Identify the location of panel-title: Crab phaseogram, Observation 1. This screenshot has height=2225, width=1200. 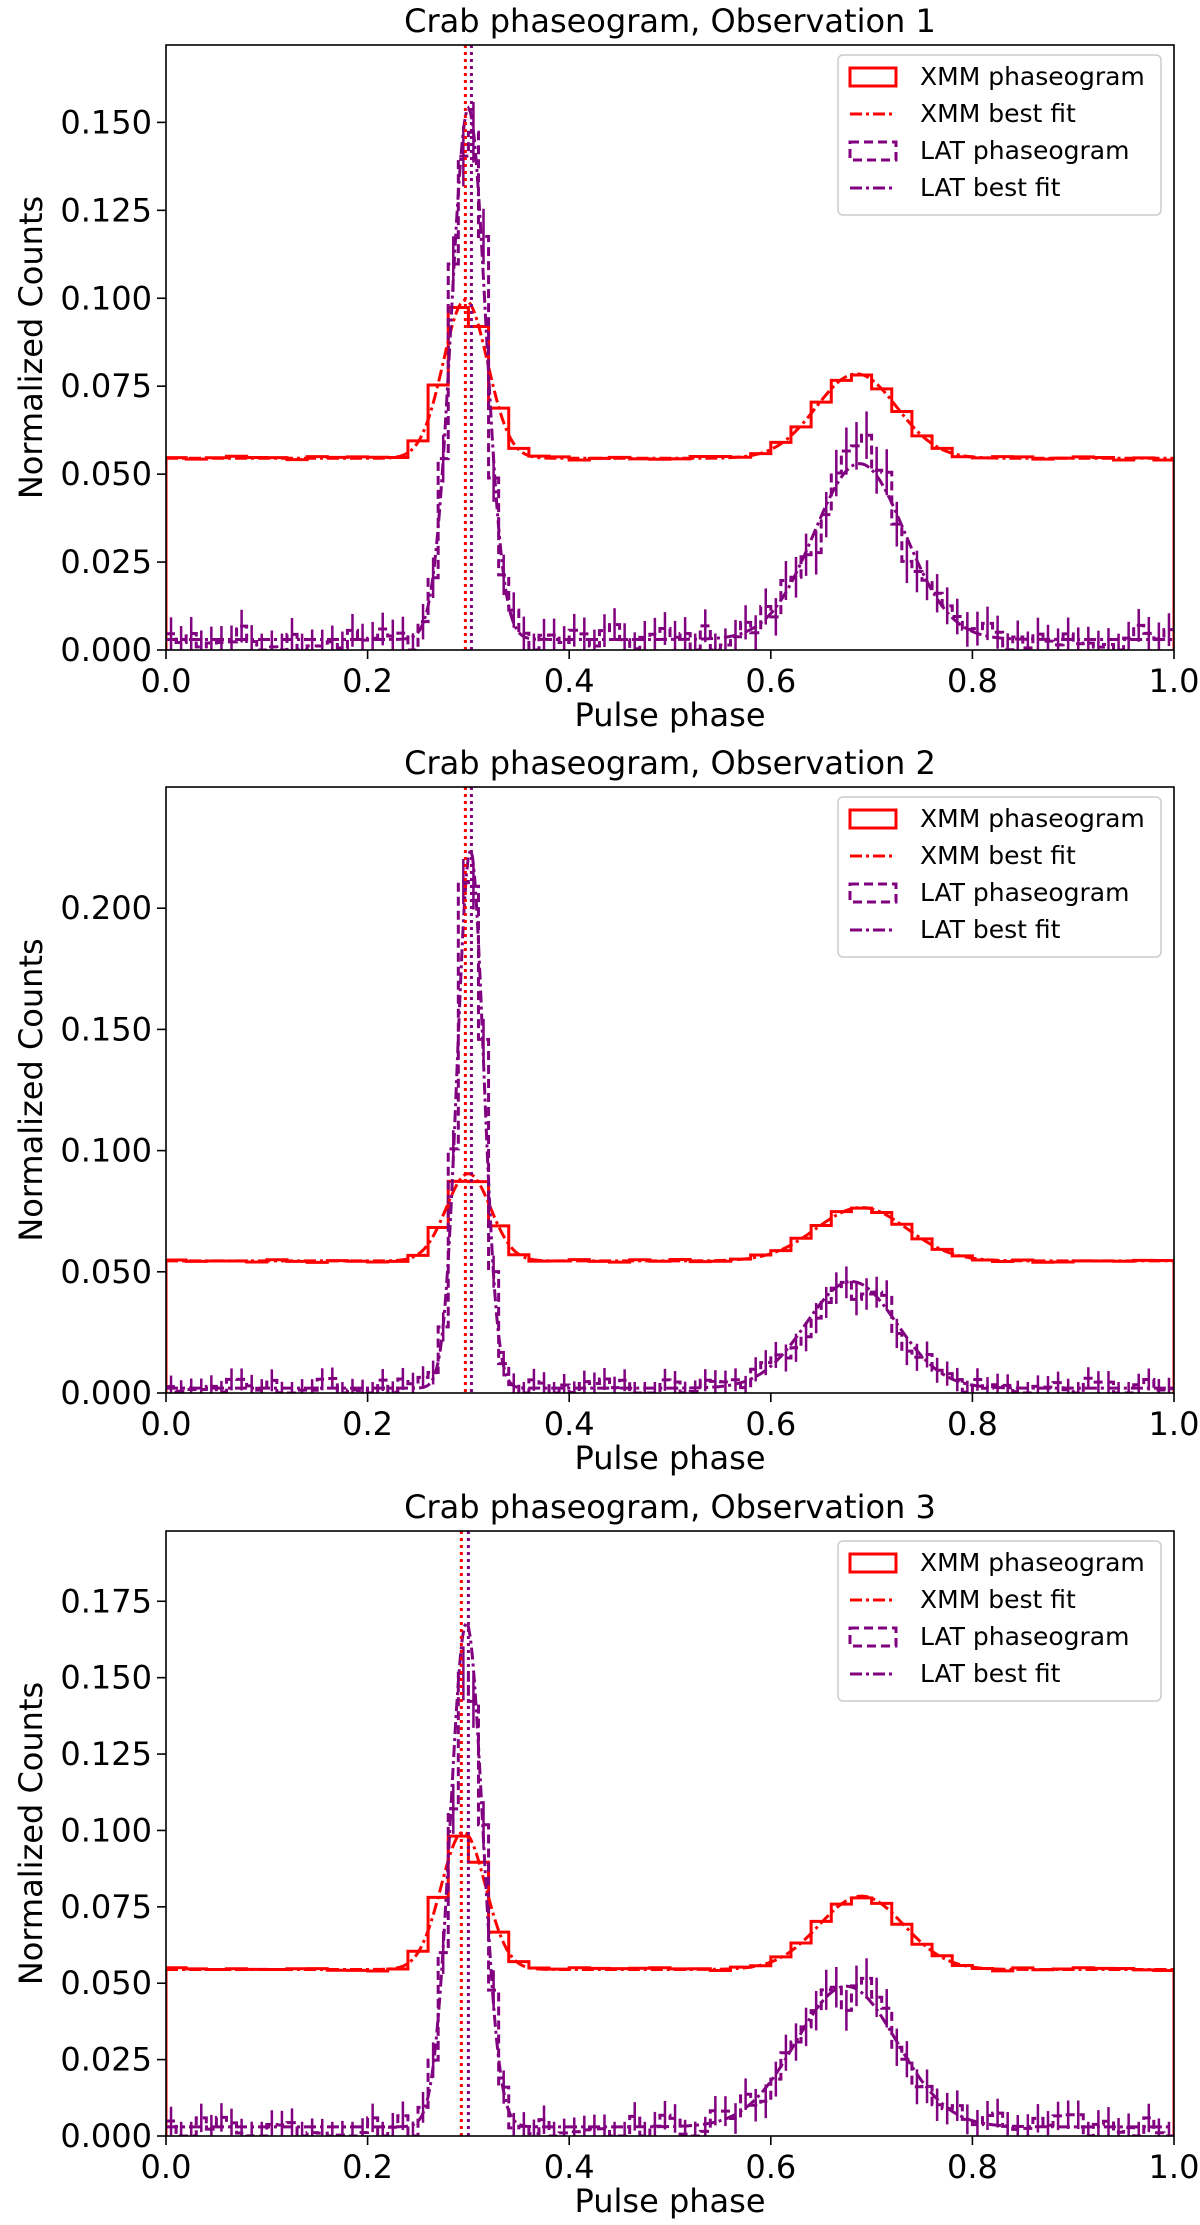
(670, 21).